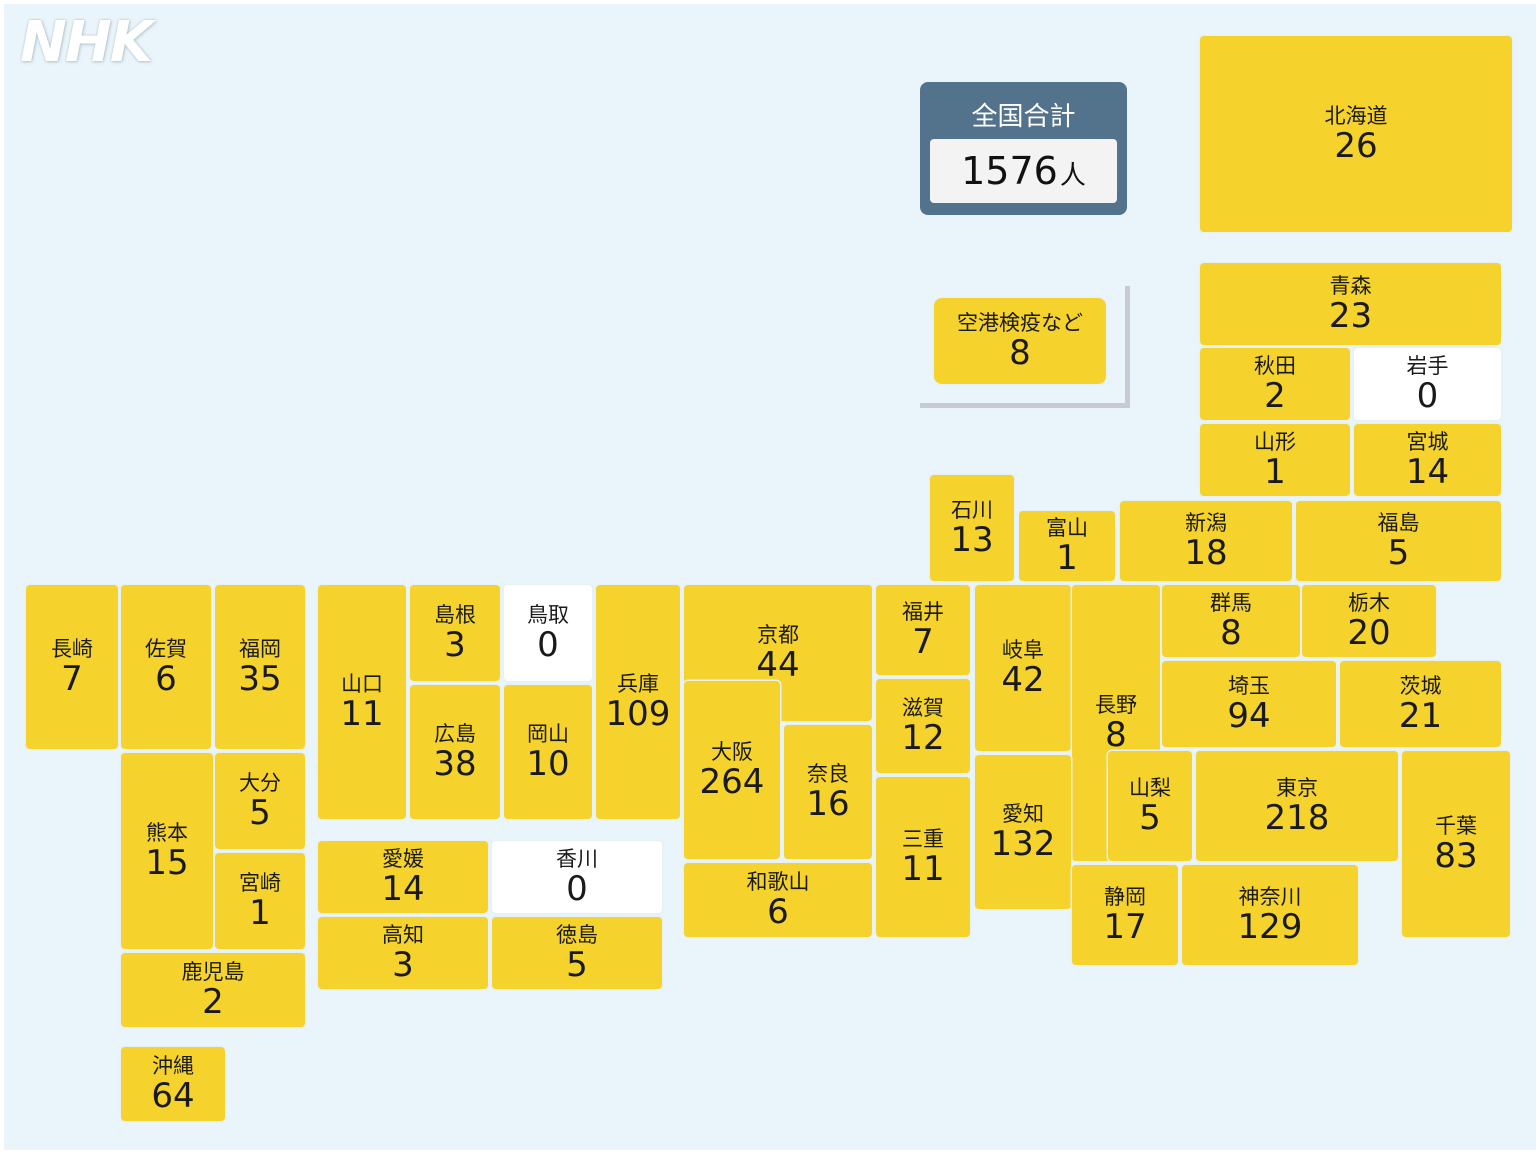  What do you see at coordinates (1356, 115) in the screenshot?
I see `prefecture-name: 北海道` at bounding box center [1356, 115].